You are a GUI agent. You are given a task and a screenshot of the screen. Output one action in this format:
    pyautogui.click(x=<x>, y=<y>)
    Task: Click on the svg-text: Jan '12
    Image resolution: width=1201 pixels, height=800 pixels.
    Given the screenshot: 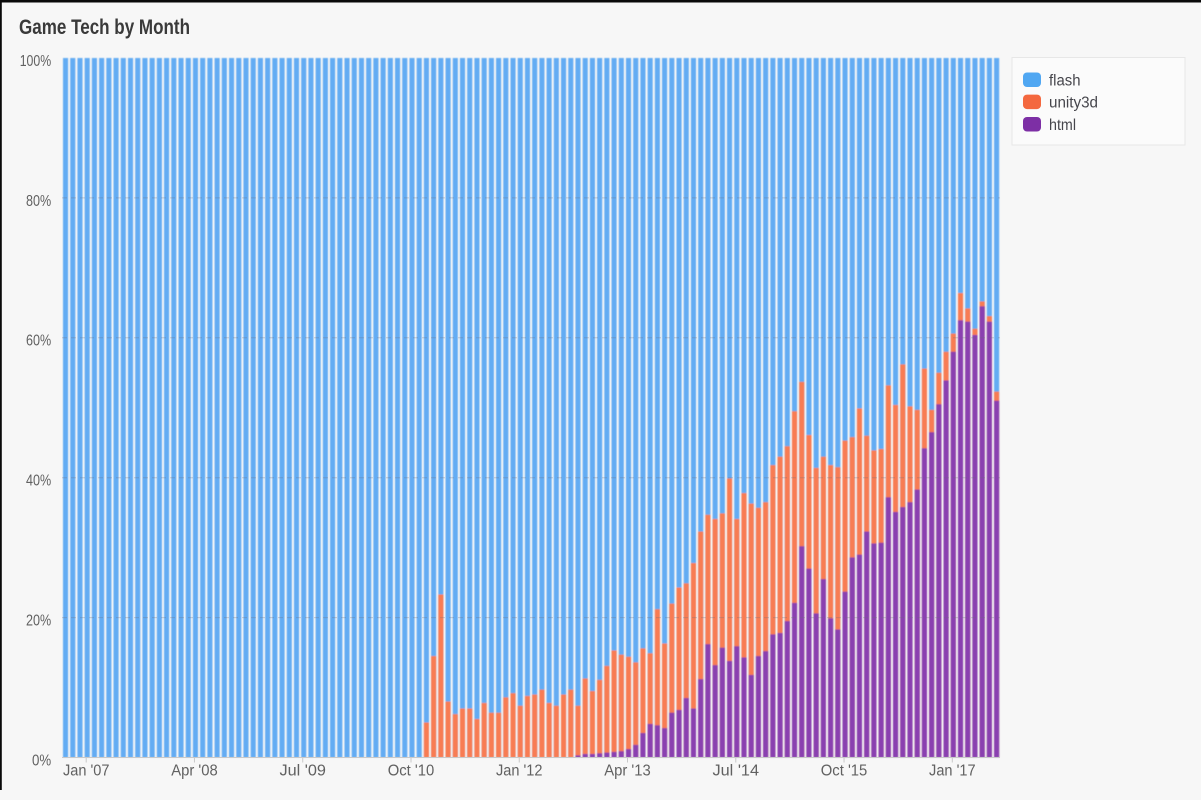 What is the action you would take?
    pyautogui.click(x=519, y=771)
    